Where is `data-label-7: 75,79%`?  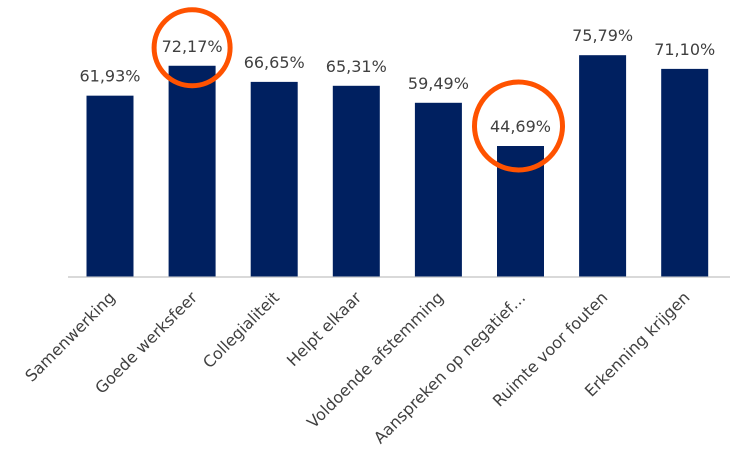
data-label-7: 75,79% is located at coordinates (602, 35).